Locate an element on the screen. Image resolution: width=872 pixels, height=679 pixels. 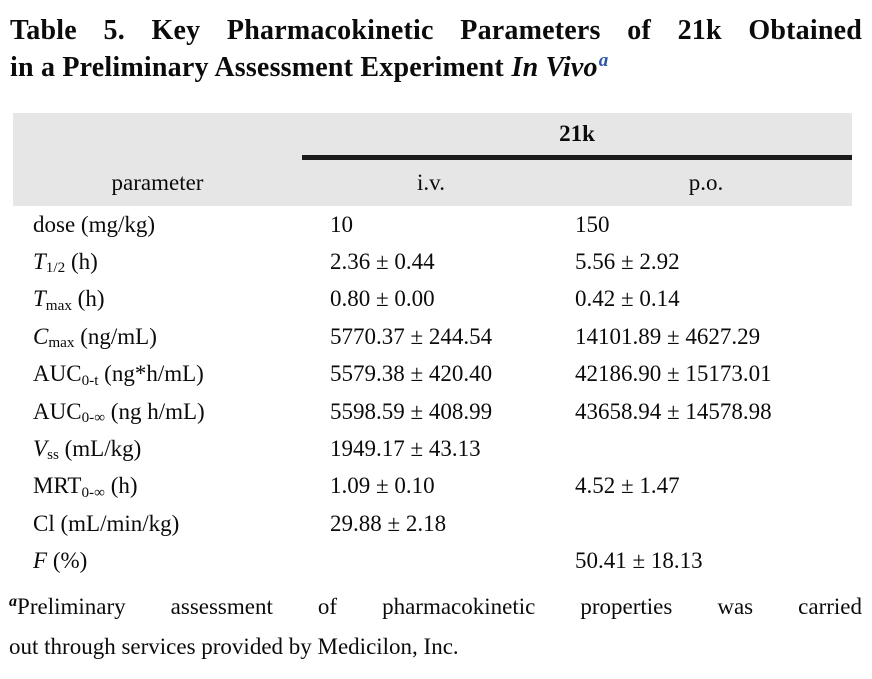
iv-value: 5770.37 ± 244.54 is located at coordinates (411, 336).